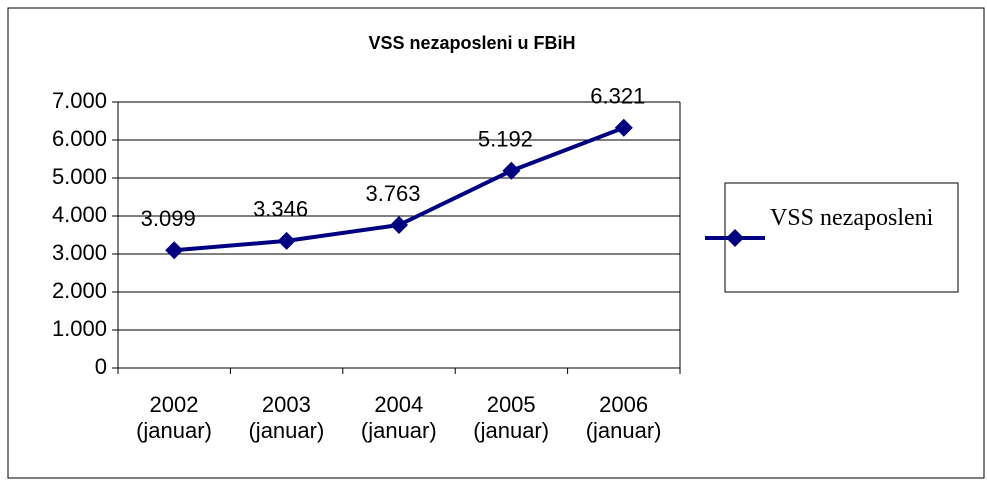 This screenshot has height=481, width=987. Describe the element at coordinates (852, 218) in the screenshot. I see `legend-label: VSS nezaposleni` at that location.